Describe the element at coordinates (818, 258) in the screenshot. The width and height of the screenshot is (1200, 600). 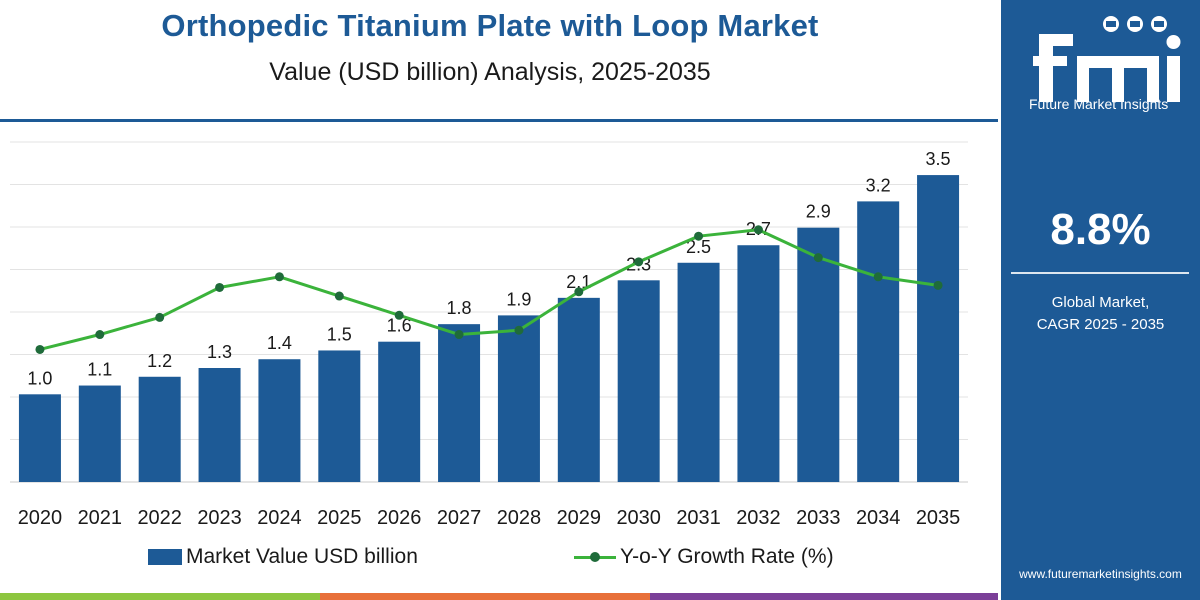
I see `growth-point-2033` at that location.